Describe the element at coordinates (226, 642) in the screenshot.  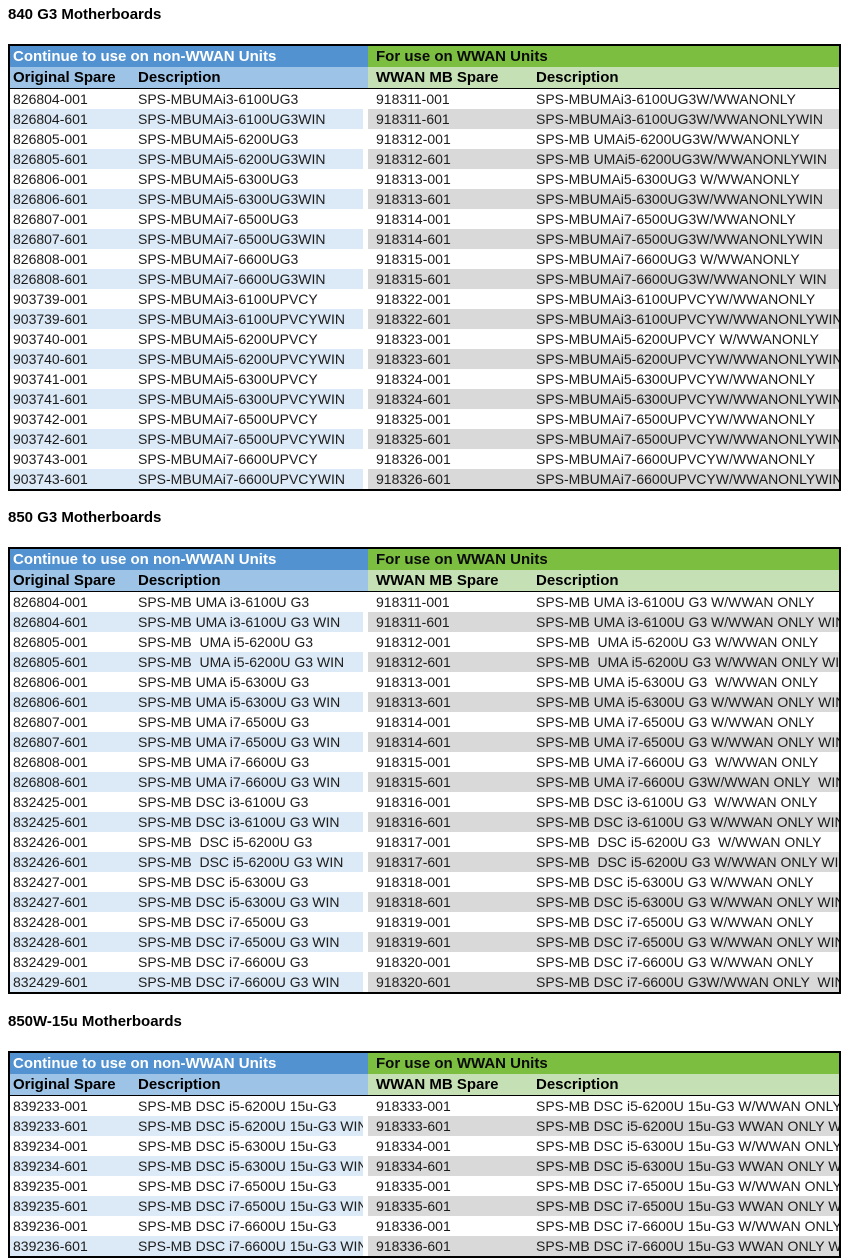
I see `description-cell: SPS-MB UMA i5-6200U G3` at that location.